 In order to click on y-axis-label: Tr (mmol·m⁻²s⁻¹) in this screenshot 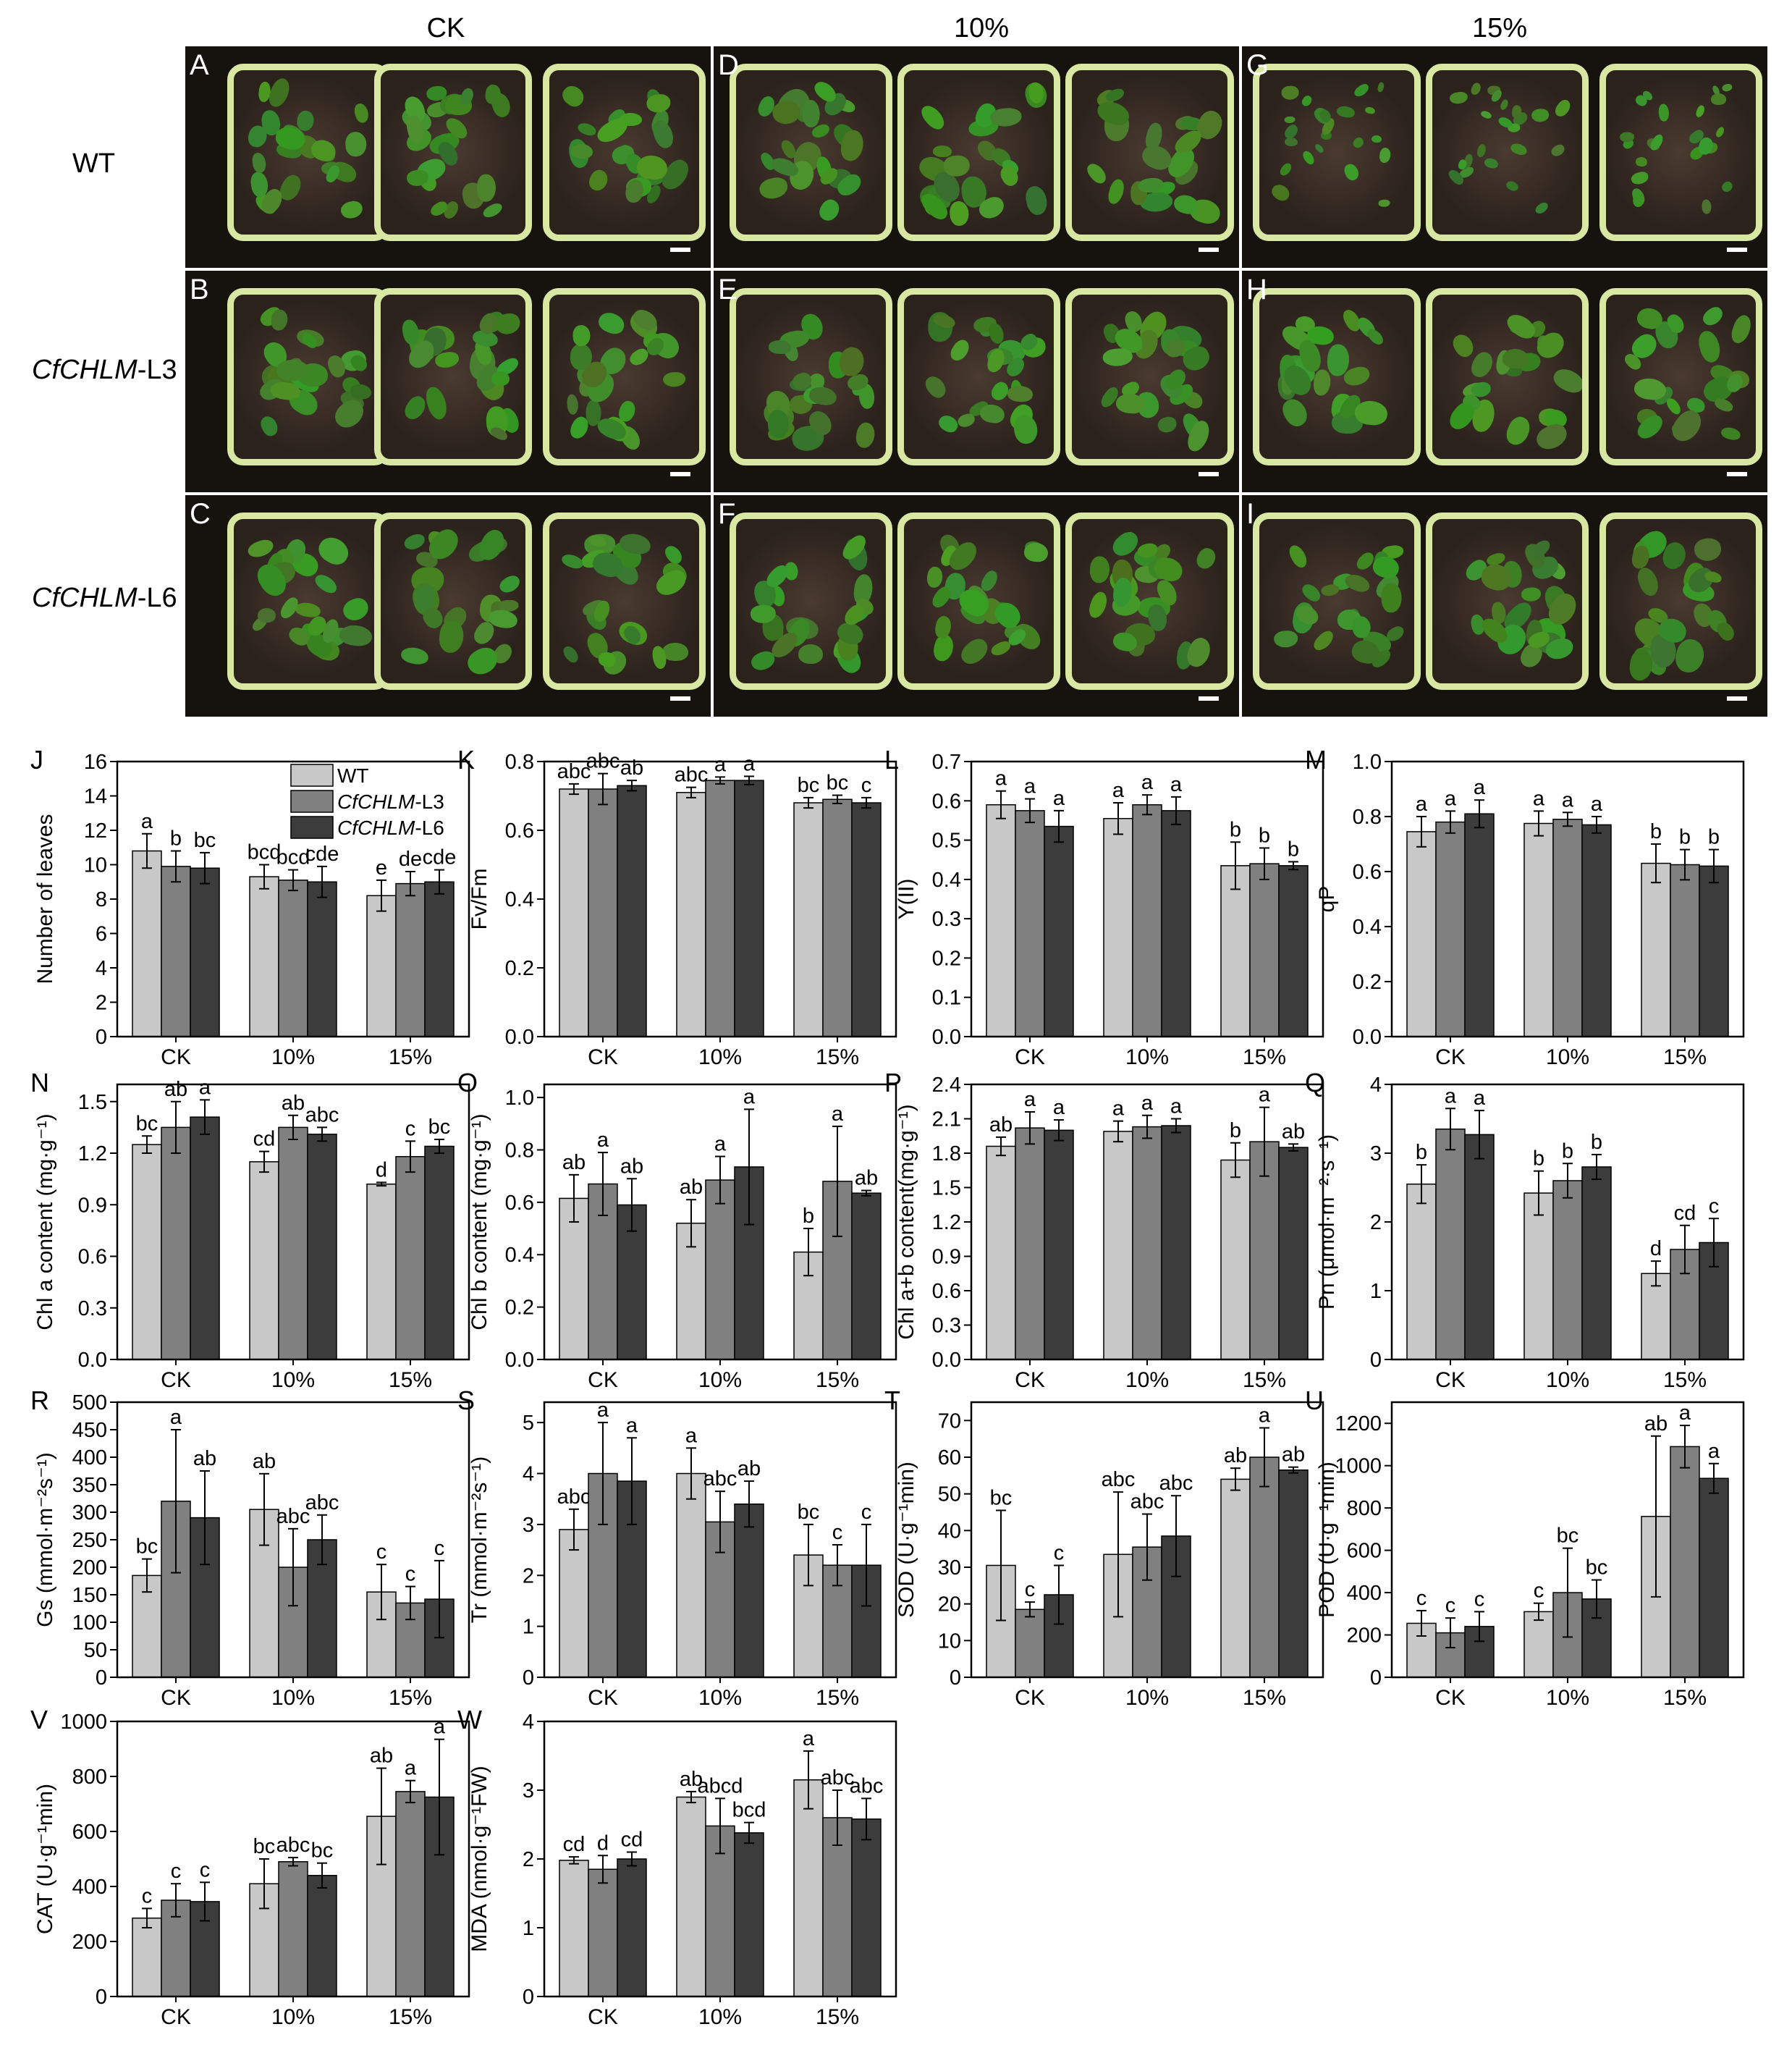, I will do `click(479, 1539)`.